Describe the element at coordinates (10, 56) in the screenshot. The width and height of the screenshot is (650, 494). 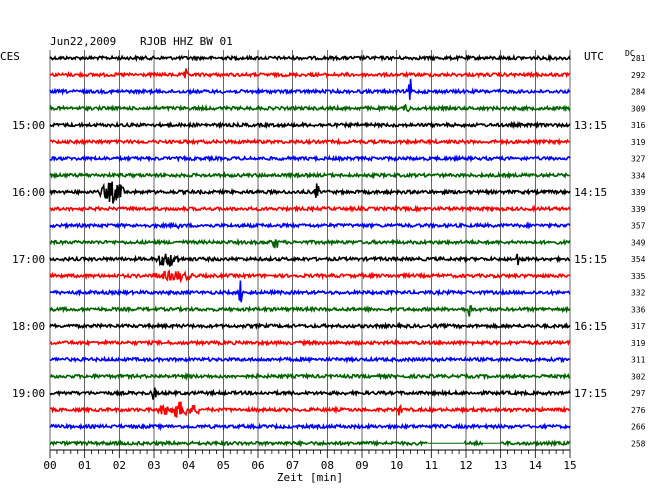
I see `left-timezone-label: CES` at that location.